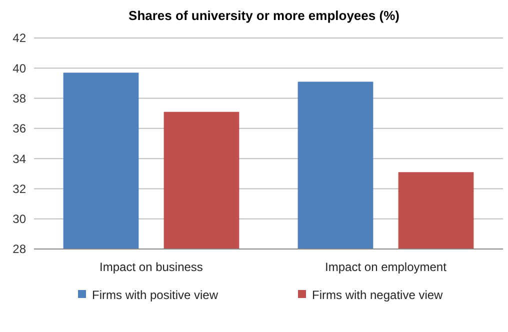 The width and height of the screenshot is (508, 332). What do you see at coordinates (19, 129) in the screenshot?
I see `y-tick-label: 36` at bounding box center [19, 129].